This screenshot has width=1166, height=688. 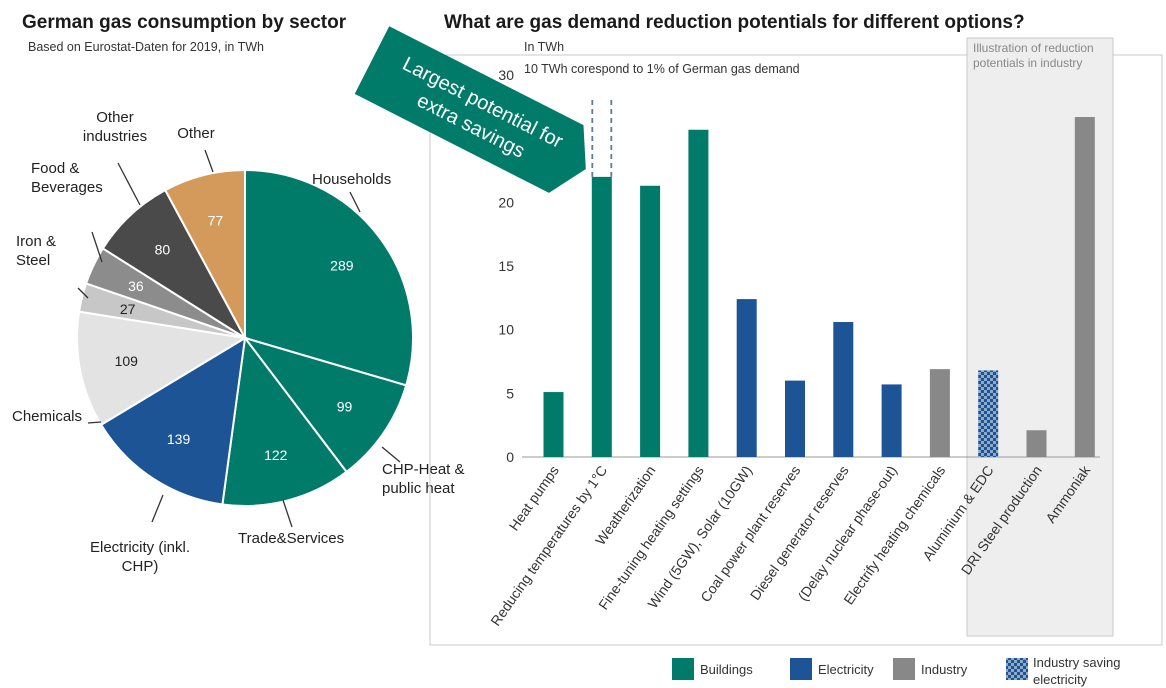 I want to click on y-tick-label: 30, so click(x=506, y=75).